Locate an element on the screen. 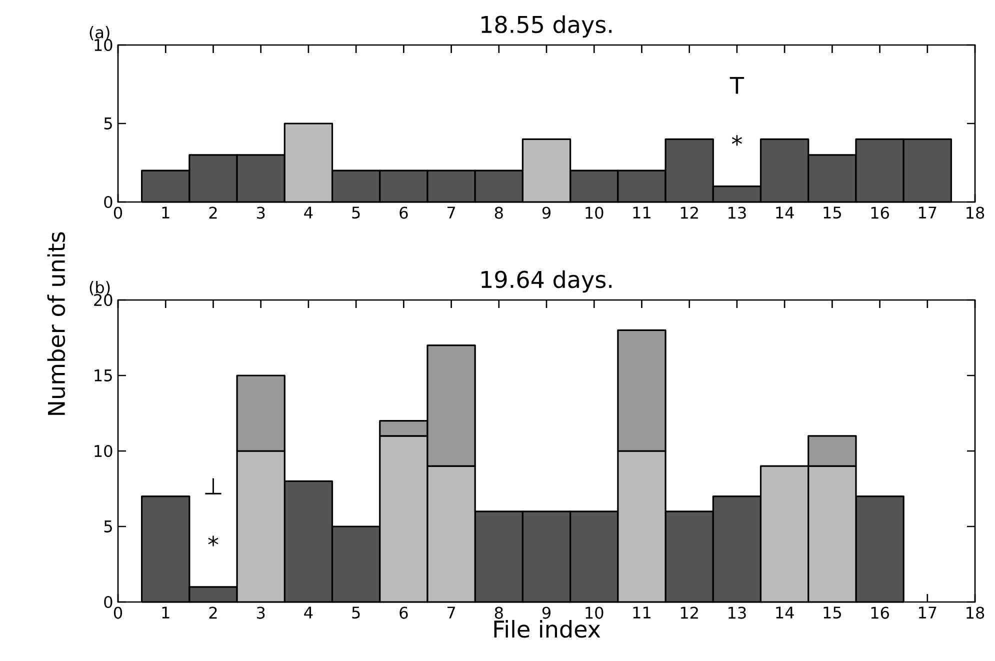 Image resolution: width=995 pixels, height=661 pixels. text: (a) is located at coordinates (100, 33).